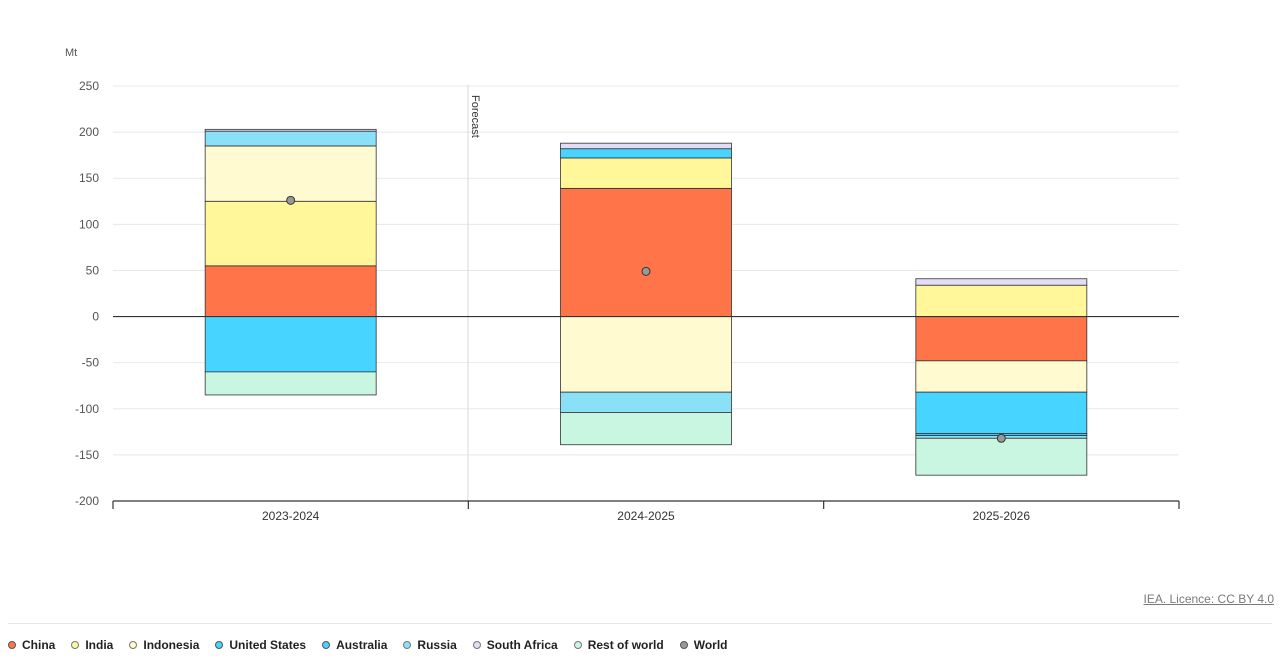  What do you see at coordinates (93, 270) in the screenshot?
I see `y-tick-label: 50` at bounding box center [93, 270].